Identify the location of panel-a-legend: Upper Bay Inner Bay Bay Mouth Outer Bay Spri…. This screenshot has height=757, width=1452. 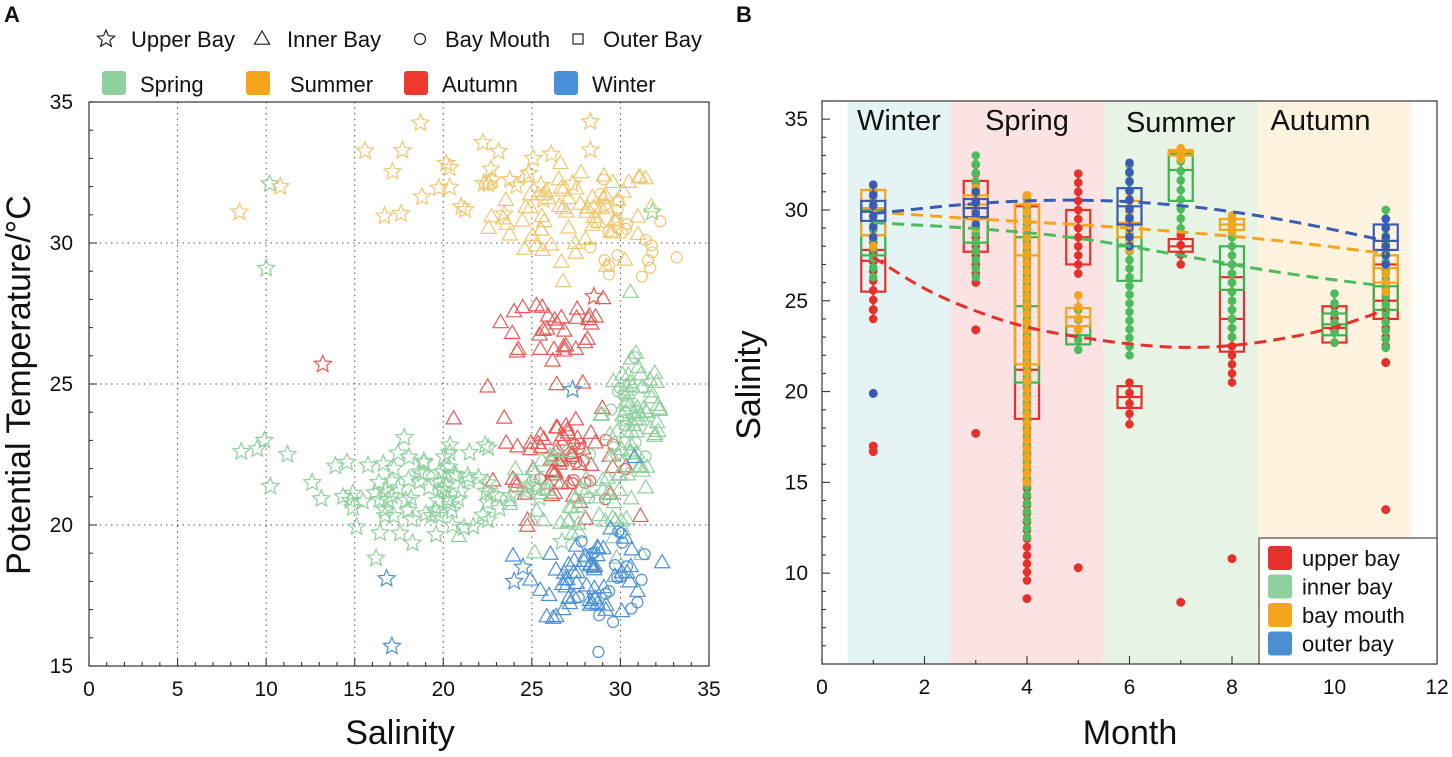
(398, 62).